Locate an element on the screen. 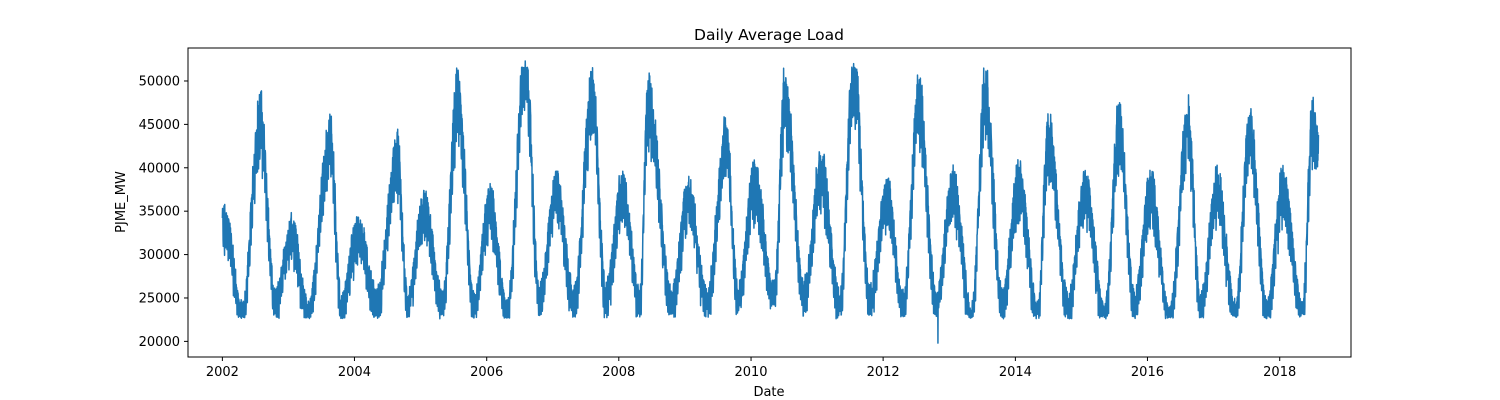 This screenshot has height=400, width=1500. x-tick-label: 2014 is located at coordinates (1015, 372).